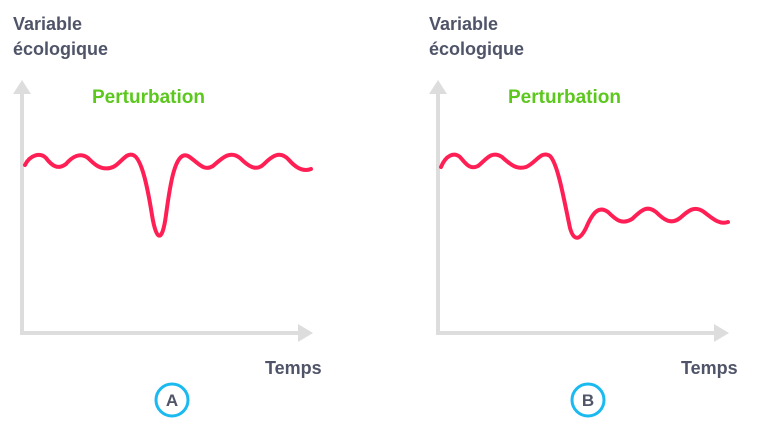 The width and height of the screenshot is (757, 432). I want to click on badge-b-label: B, so click(588, 400).